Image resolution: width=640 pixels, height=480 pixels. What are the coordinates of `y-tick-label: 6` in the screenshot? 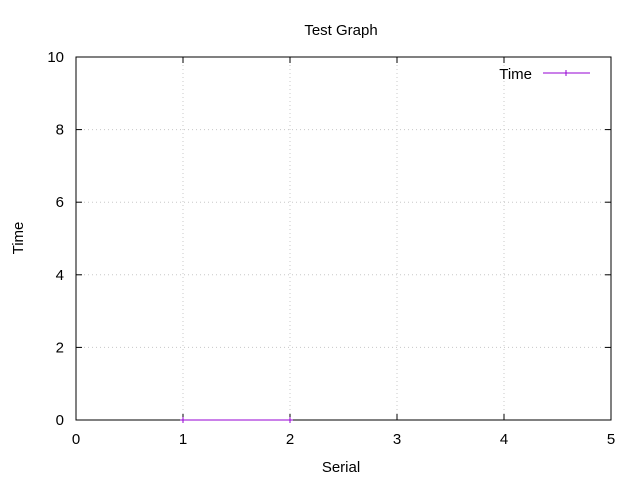 It's located at (60, 202).